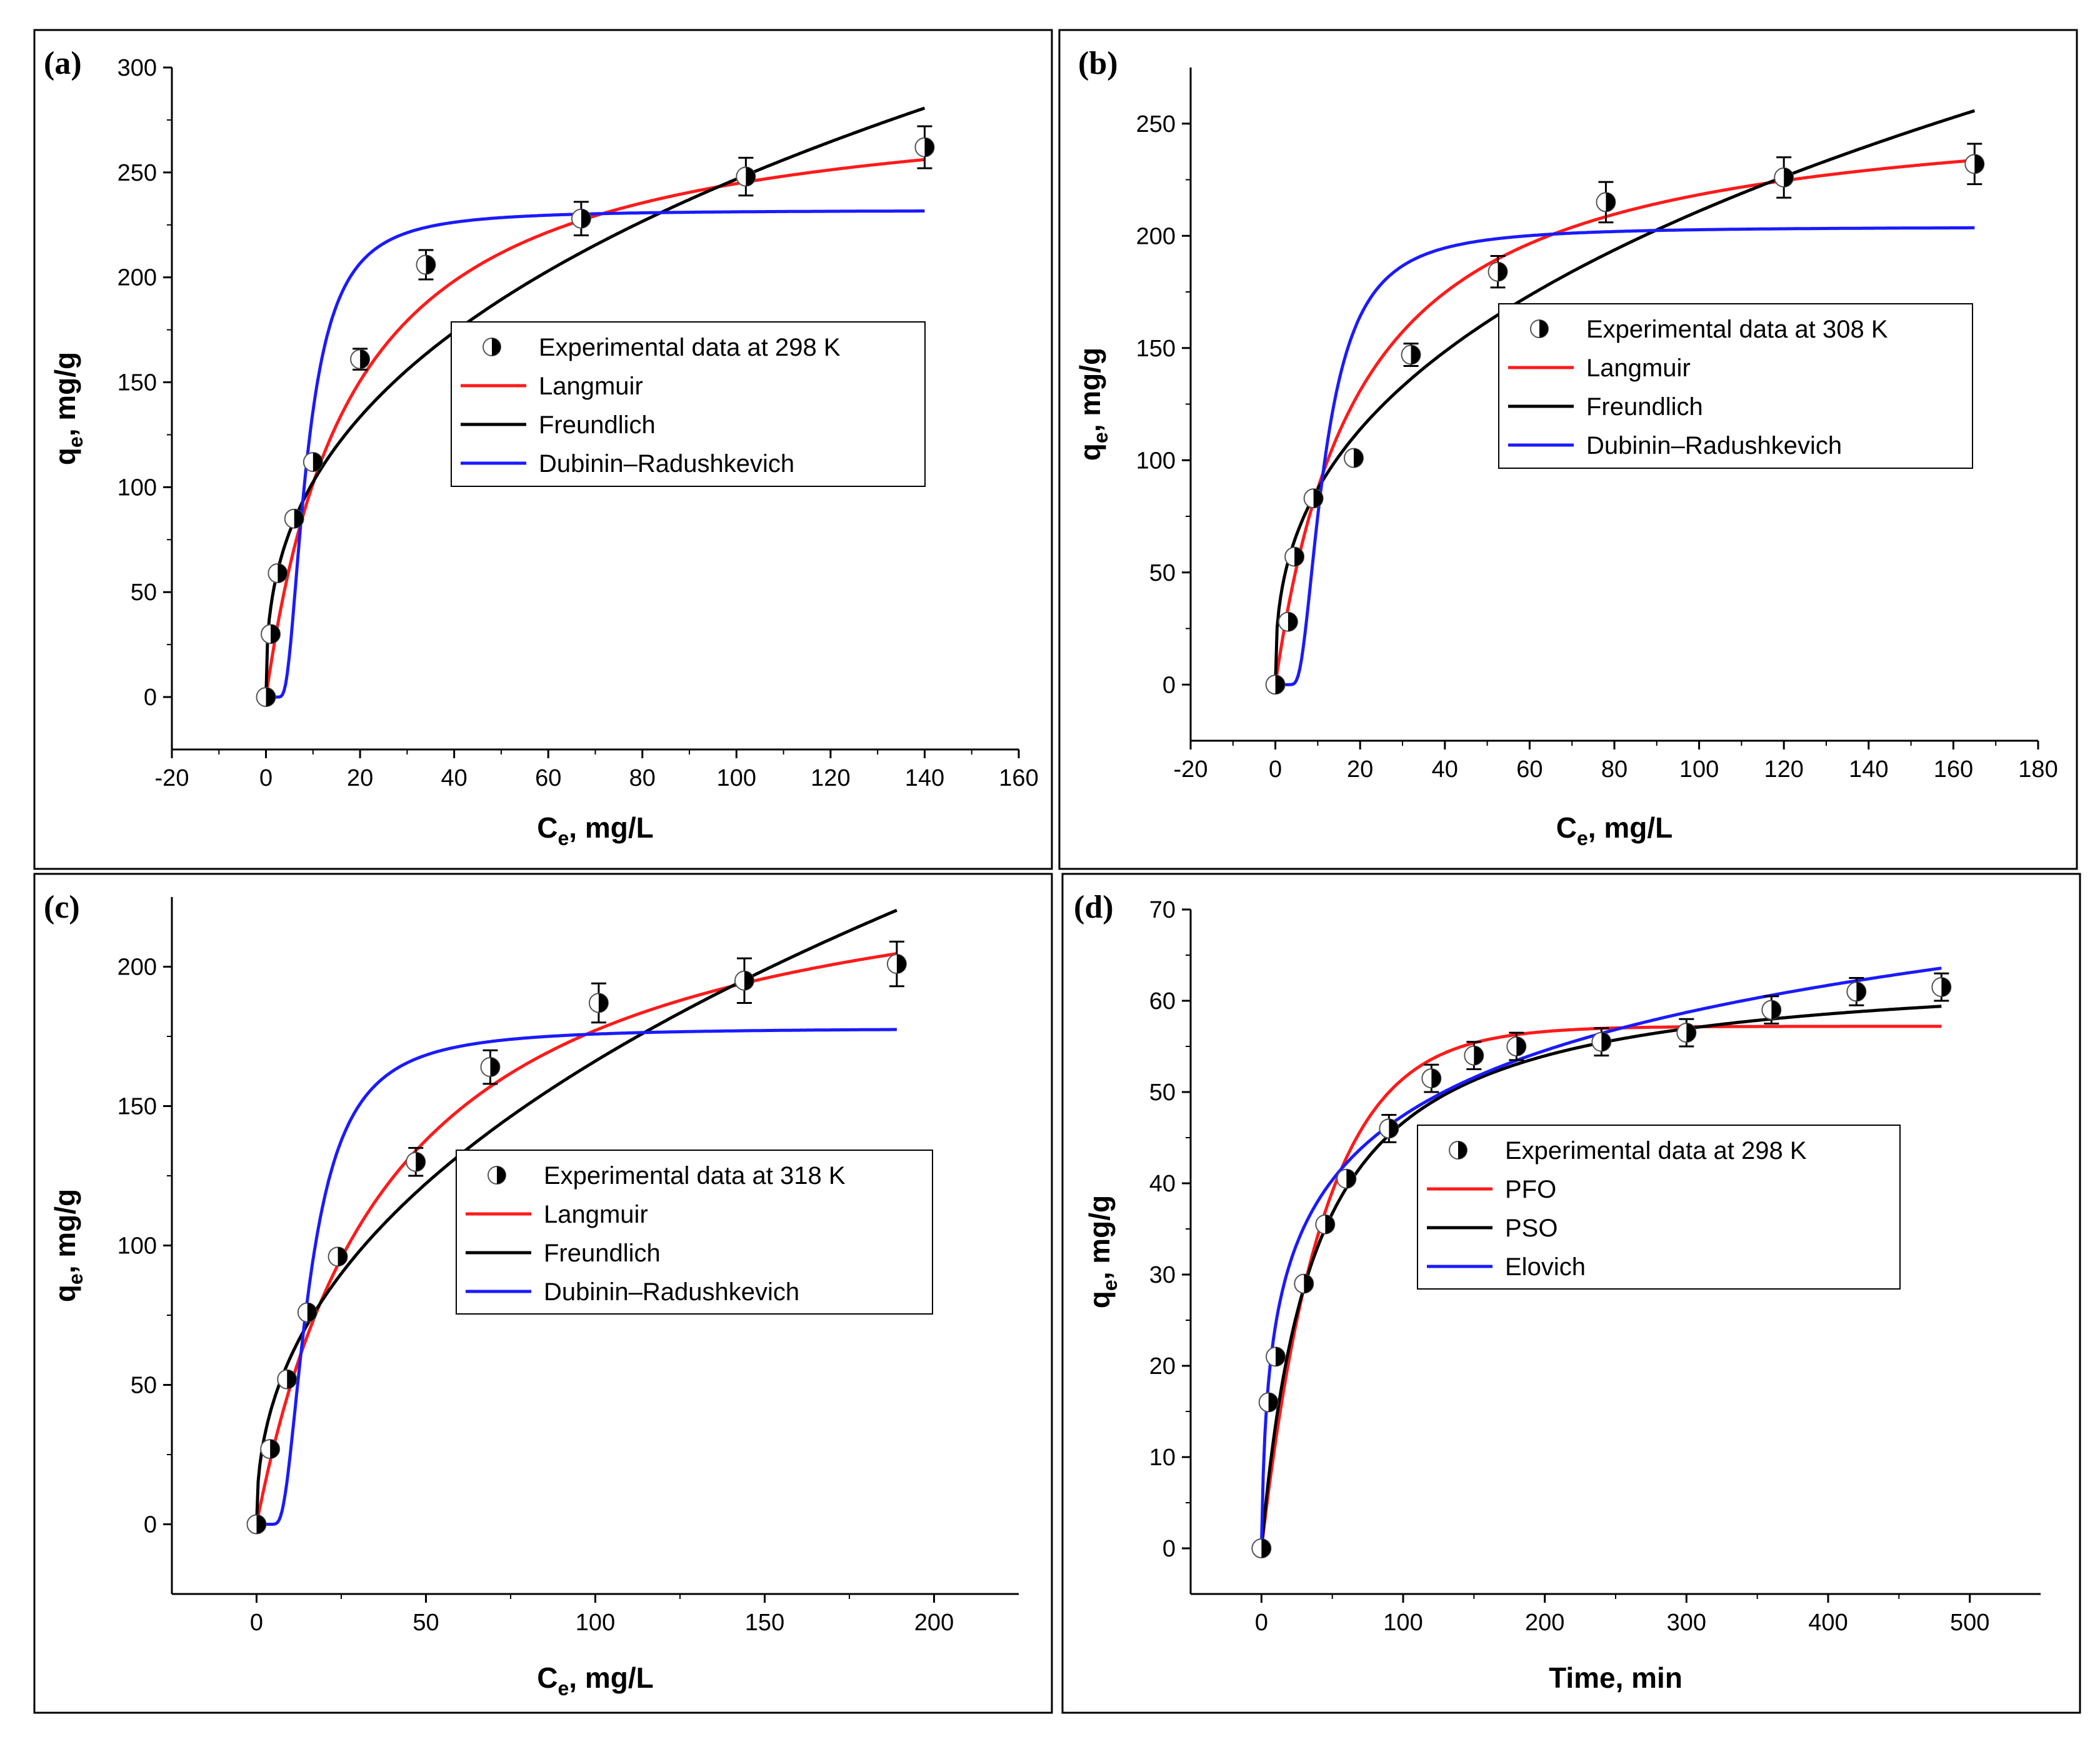 Image resolution: width=2100 pixels, height=1739 pixels. Describe the element at coordinates (1156, 124) in the screenshot. I see `y-tick-label: 250` at that location.